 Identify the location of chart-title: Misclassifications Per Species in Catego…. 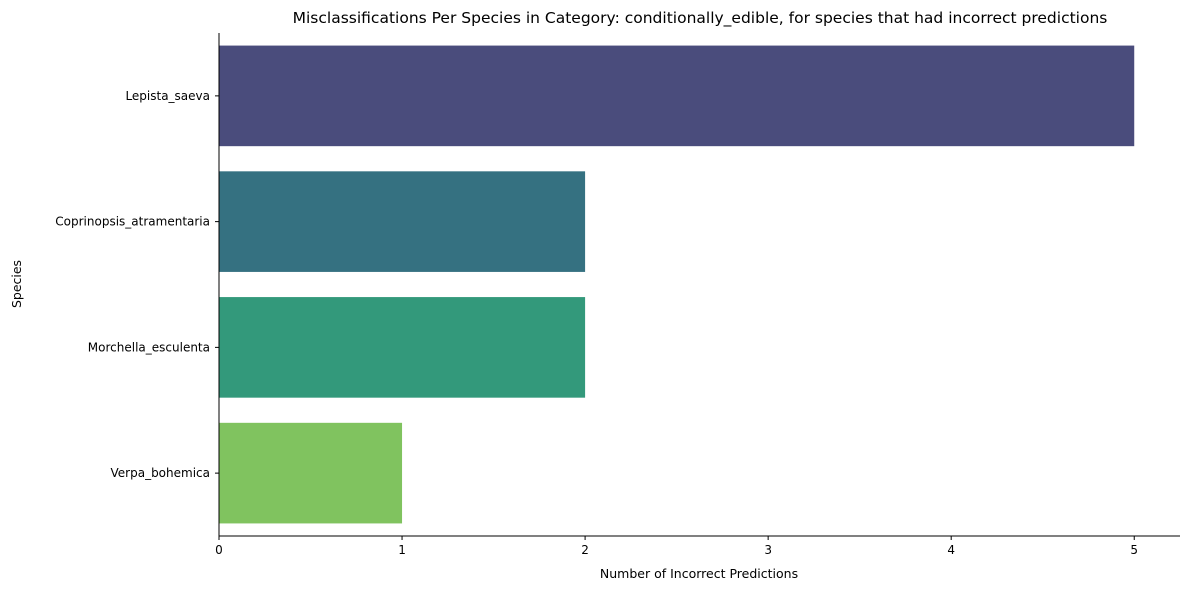
(700, 18).